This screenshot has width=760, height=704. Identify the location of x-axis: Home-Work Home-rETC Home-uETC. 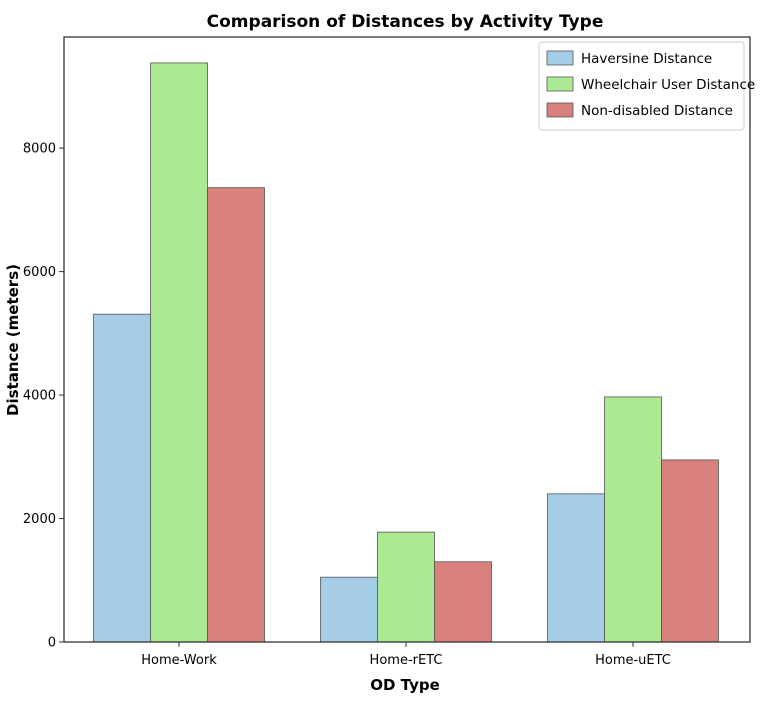
(406, 655).